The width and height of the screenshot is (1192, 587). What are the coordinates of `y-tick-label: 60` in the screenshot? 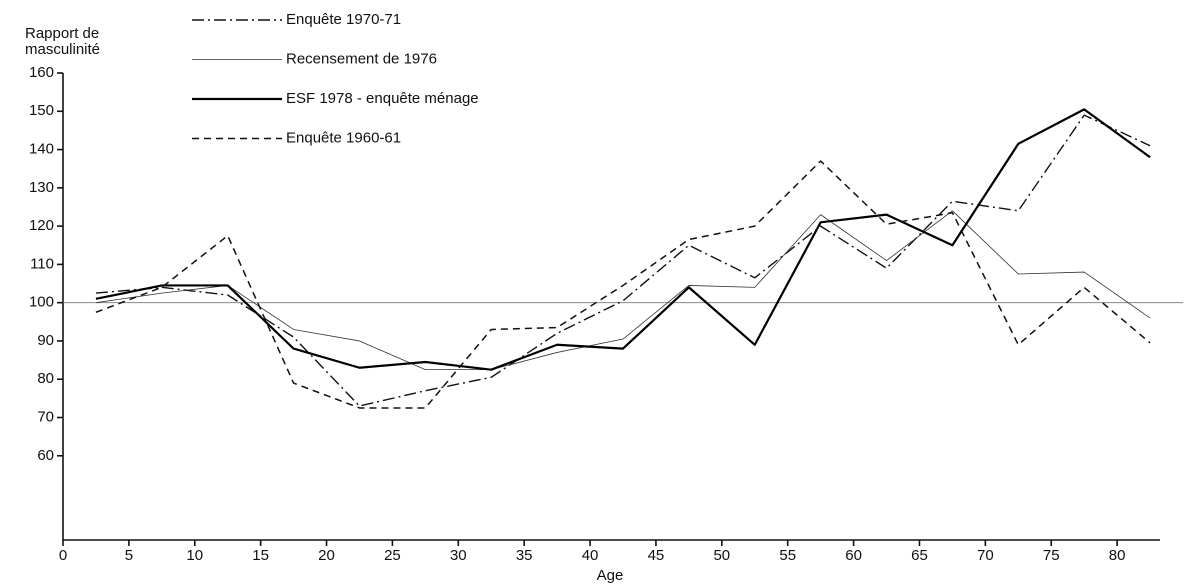 It's located at (45, 455).